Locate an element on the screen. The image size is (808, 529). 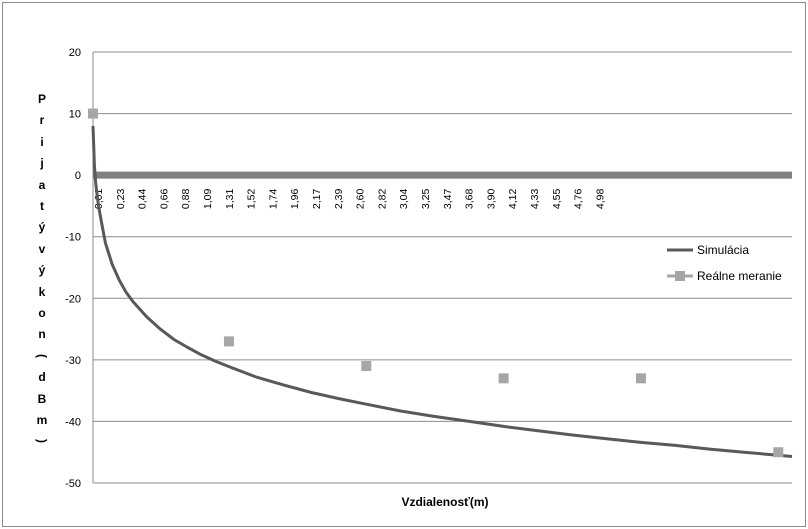
y-axis-label-char: v is located at coordinates (42, 248).